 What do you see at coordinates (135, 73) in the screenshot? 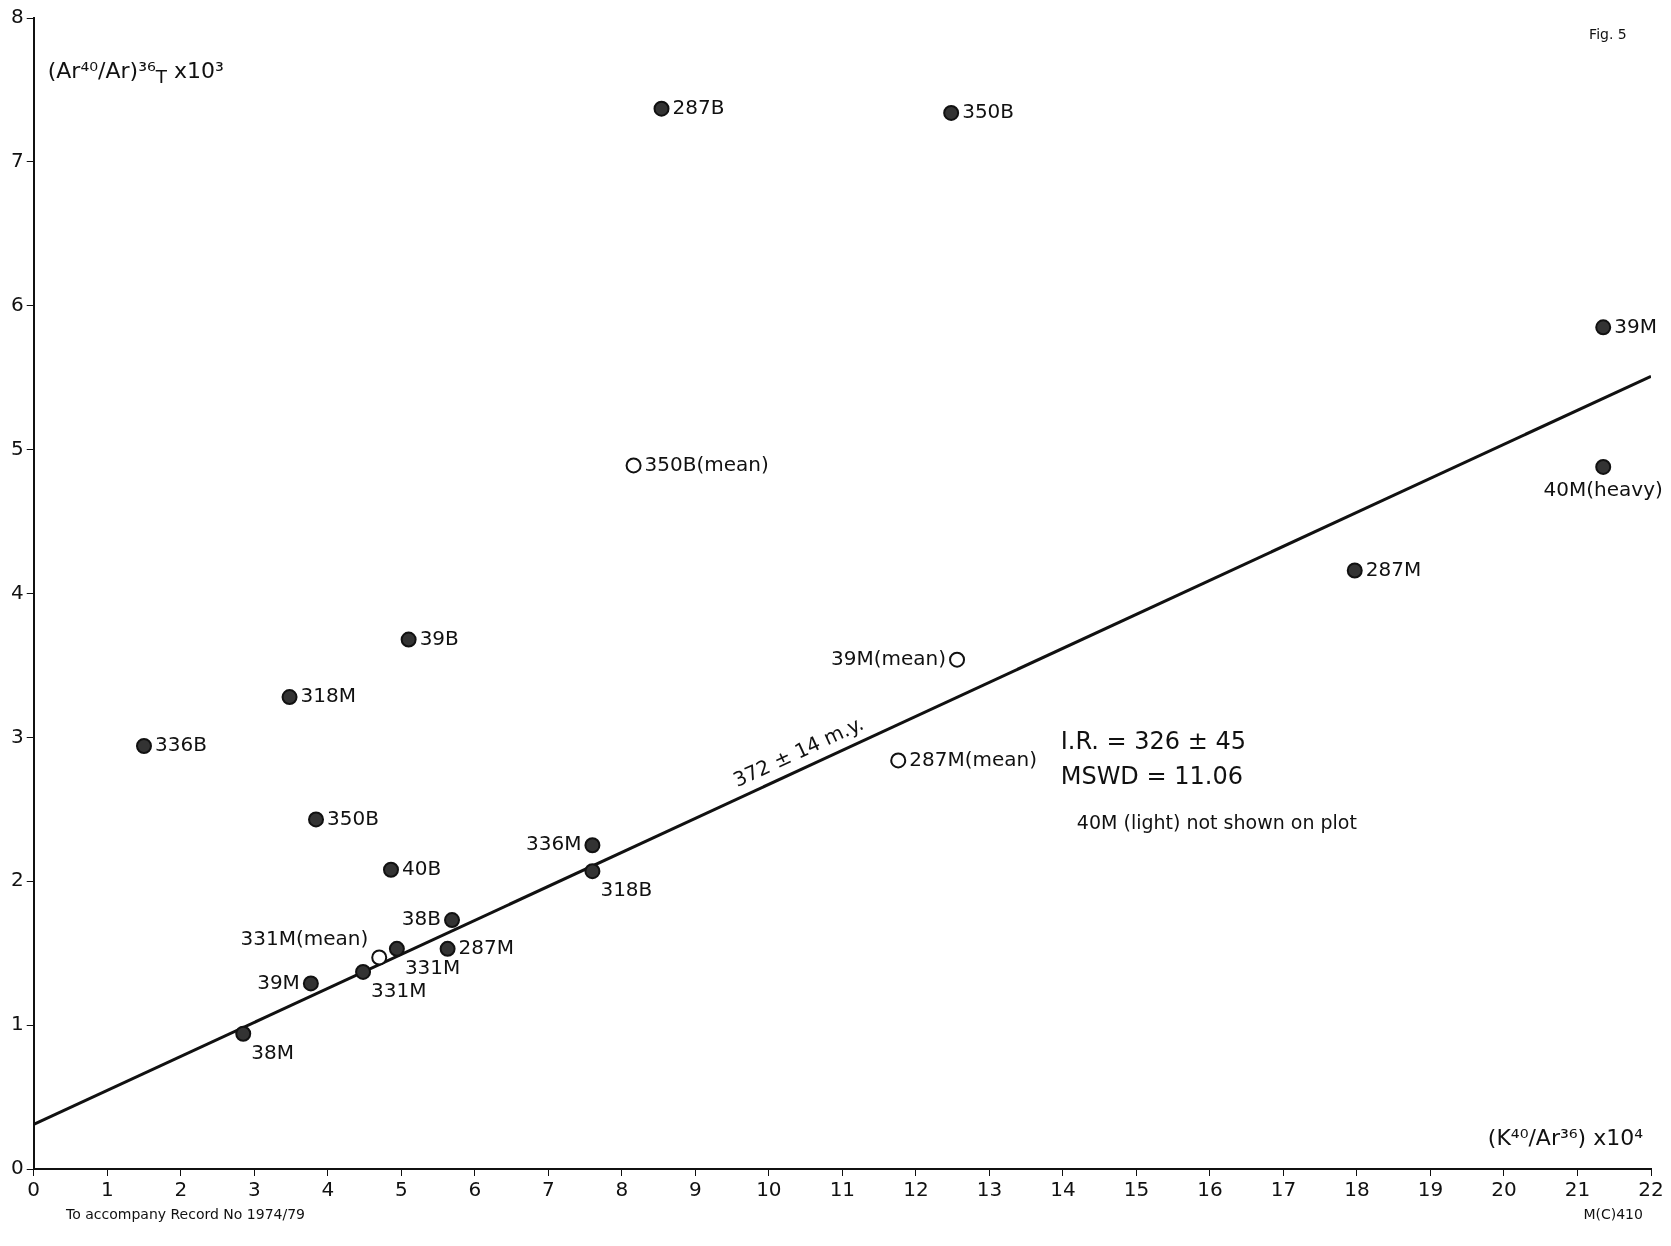
I see `y-axis-title: (Ar⁴⁰/Ar)³⁶$_{T}$ x10³` at bounding box center [135, 73].